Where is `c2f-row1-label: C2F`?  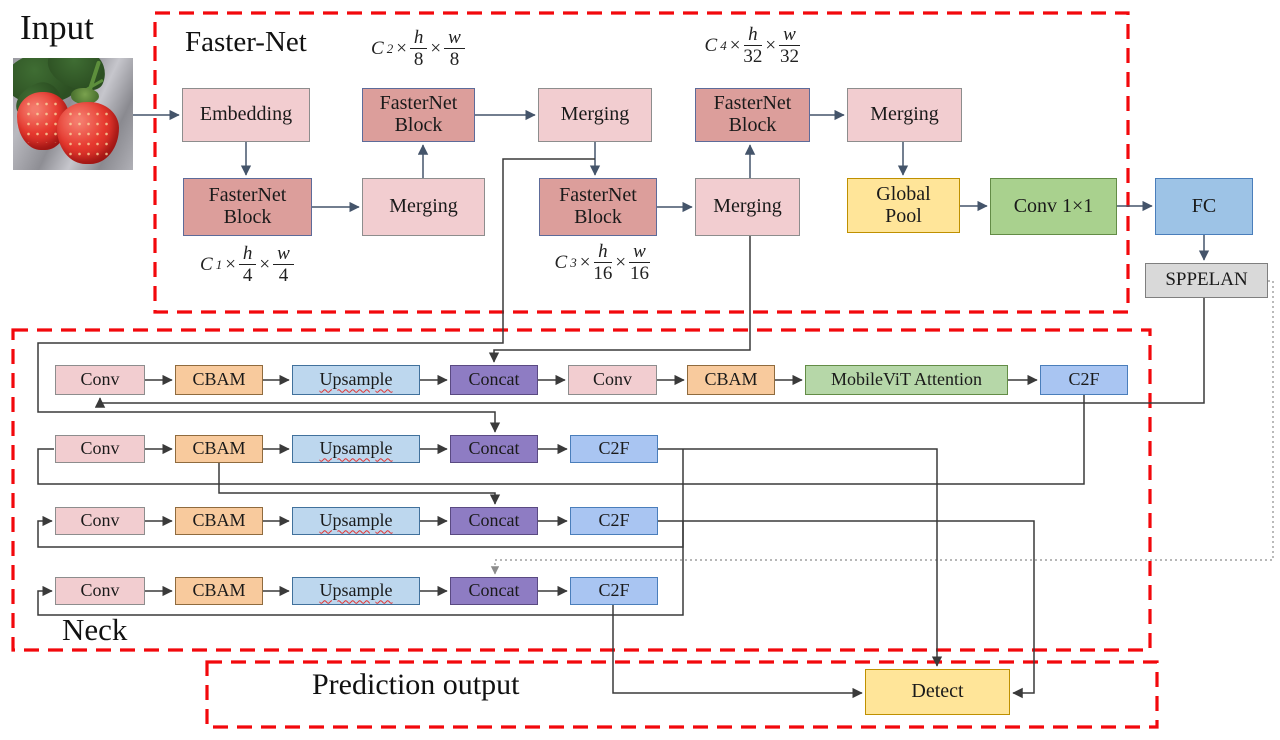
c2f-row1-label: C2F is located at coordinates (1084, 379).